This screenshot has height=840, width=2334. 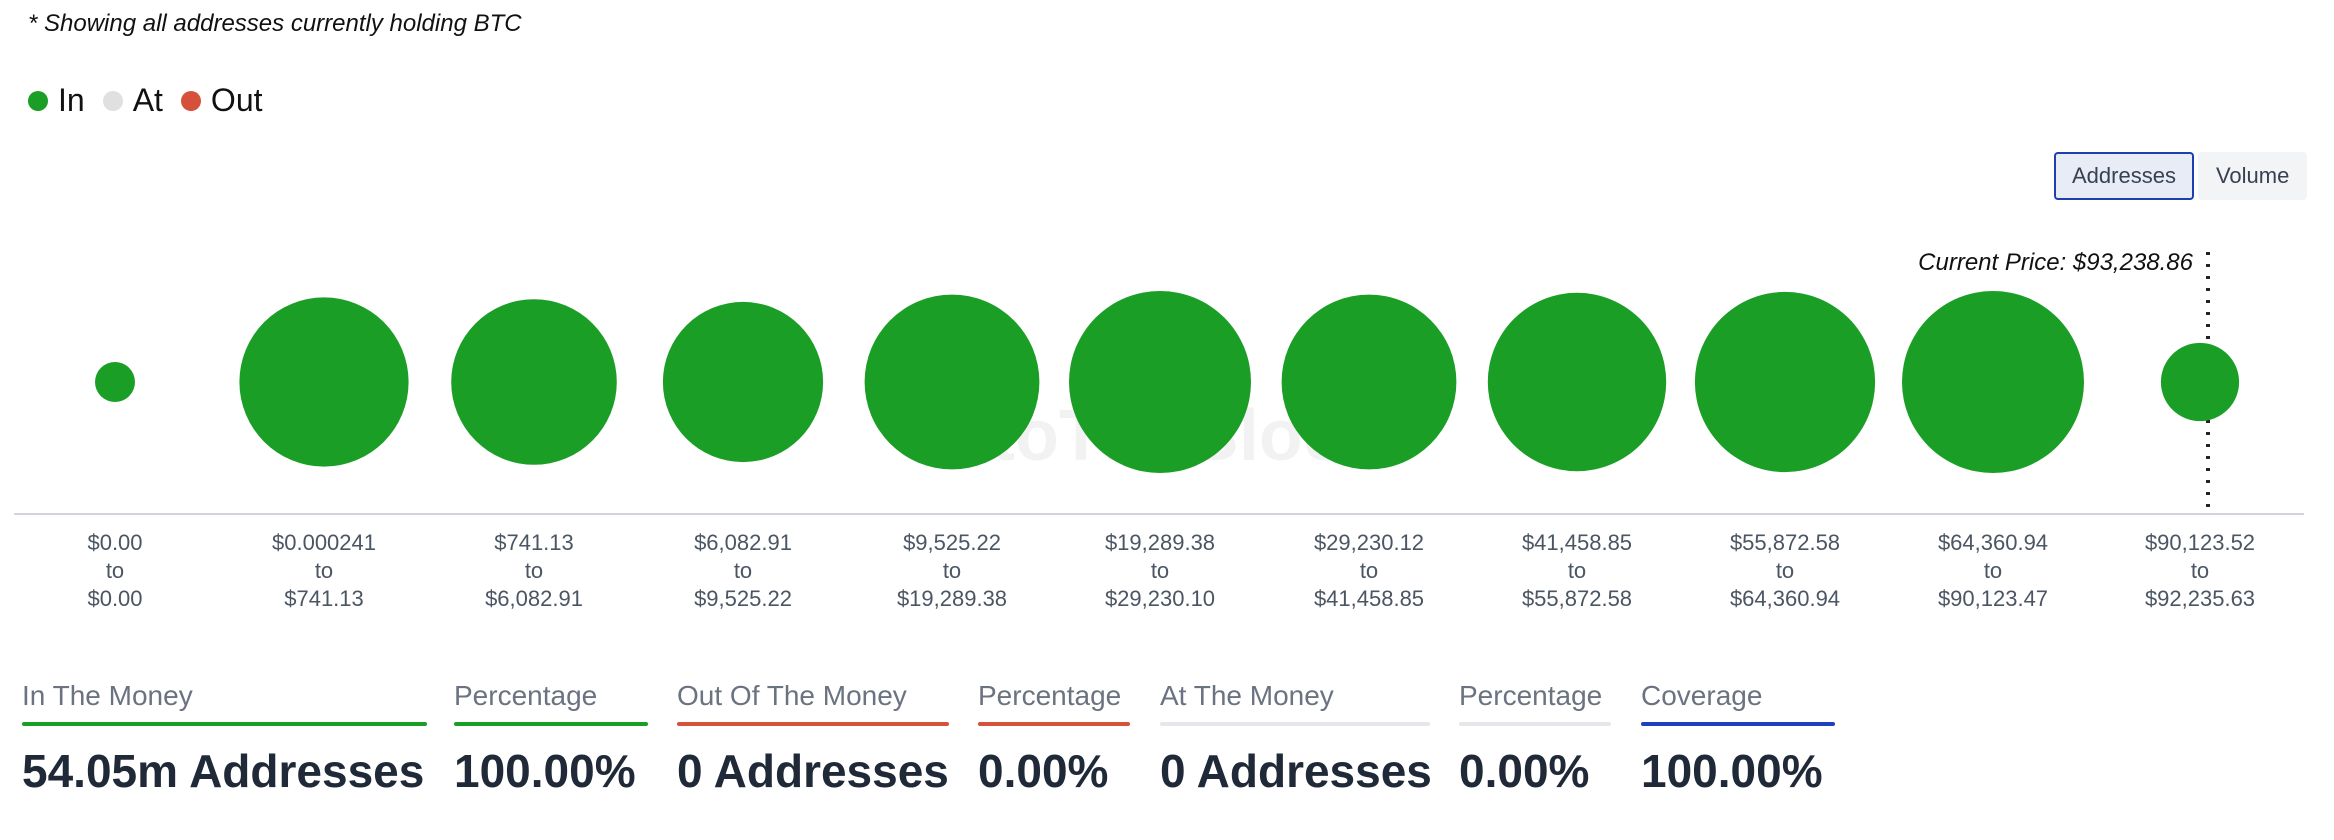 I want to click on stat-label: In The Money, so click(x=107, y=695).